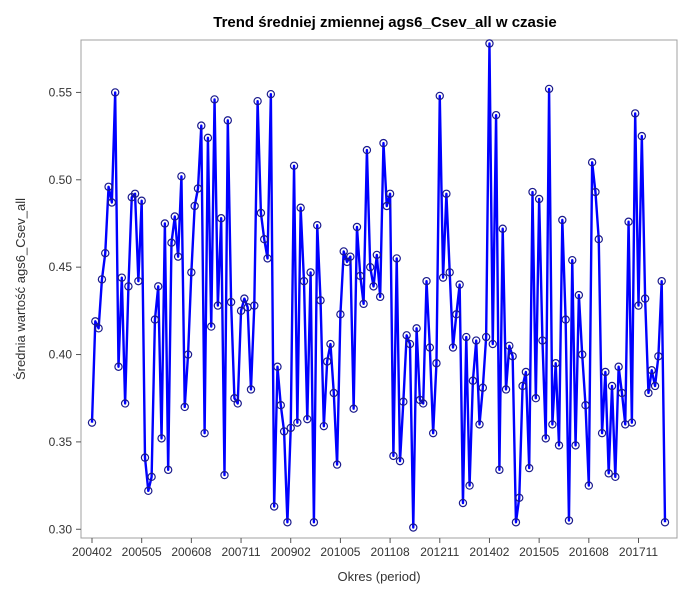 This screenshot has height=600, width=700. Describe the element at coordinates (92, 552) in the screenshot. I see `x-tick-label: 200402` at that location.